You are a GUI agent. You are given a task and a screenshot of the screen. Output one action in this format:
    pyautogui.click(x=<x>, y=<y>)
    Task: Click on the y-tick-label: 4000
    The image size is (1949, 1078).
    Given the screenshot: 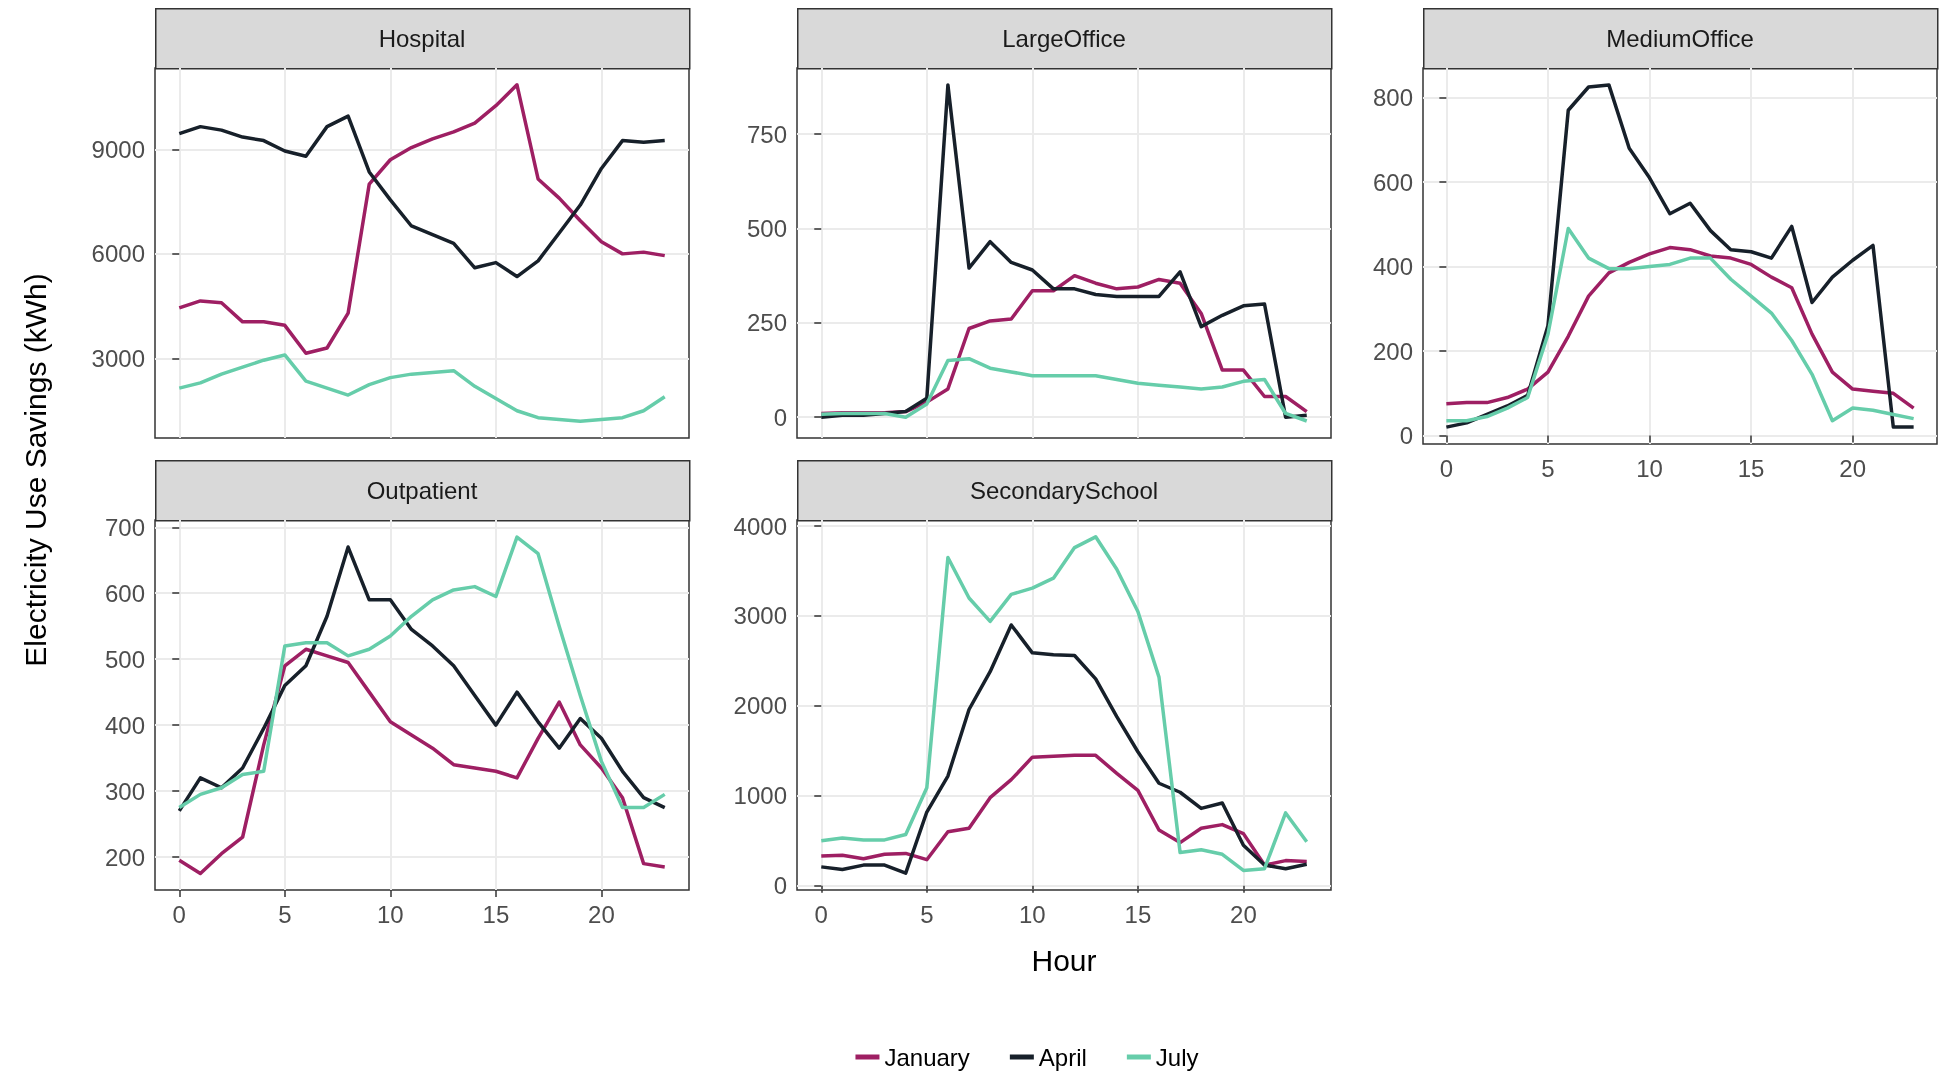 What is the action you would take?
    pyautogui.click(x=760, y=526)
    